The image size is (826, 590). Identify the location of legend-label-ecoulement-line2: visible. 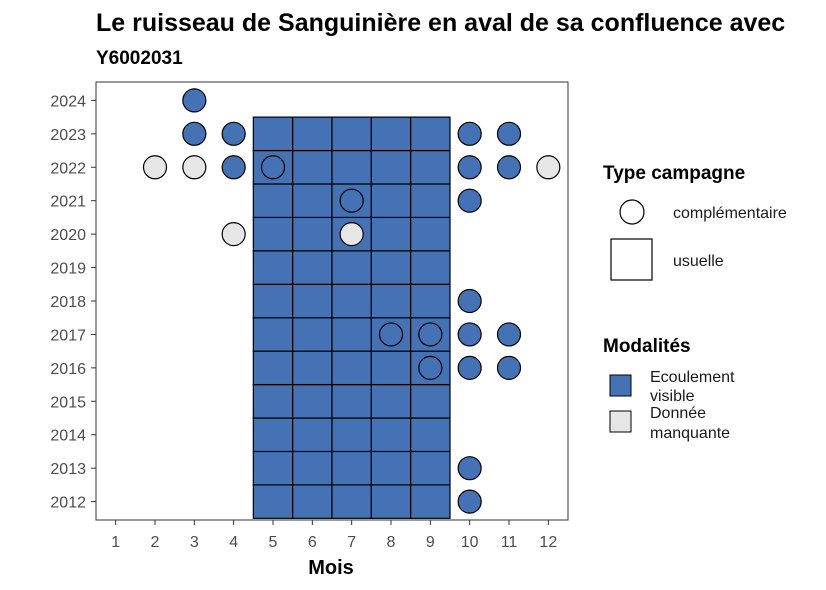
(672, 396).